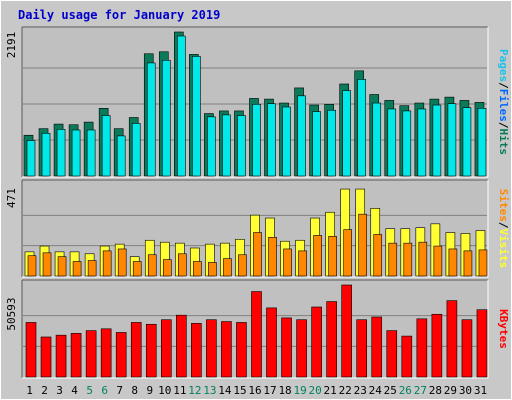 The height and width of the screenshot is (400, 512). I want to click on x-tick-label: 3, so click(59, 390).